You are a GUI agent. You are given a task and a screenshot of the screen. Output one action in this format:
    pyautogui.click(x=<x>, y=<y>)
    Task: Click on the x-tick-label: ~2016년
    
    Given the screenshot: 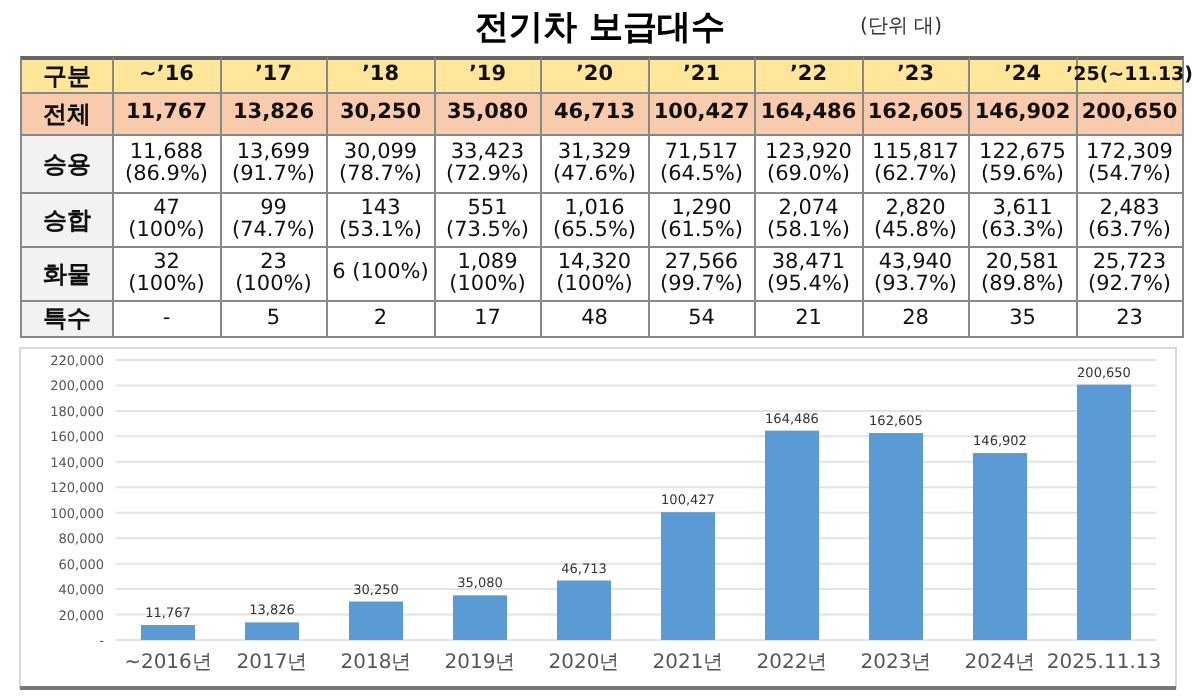 What is the action you would take?
    pyautogui.click(x=168, y=663)
    